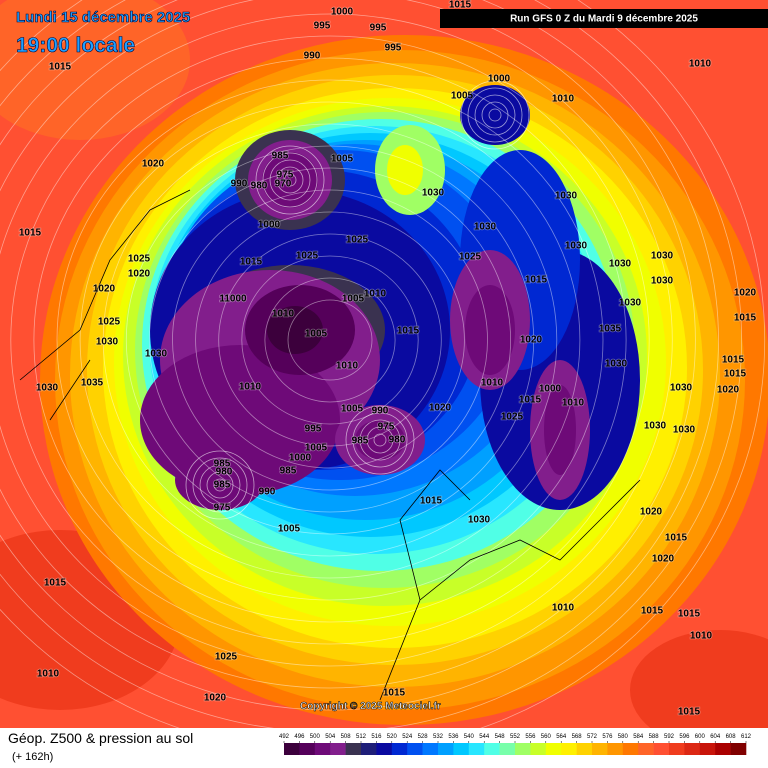  Describe the element at coordinates (654, 737) in the screenshot. I see `colorbar-label: 588` at that location.